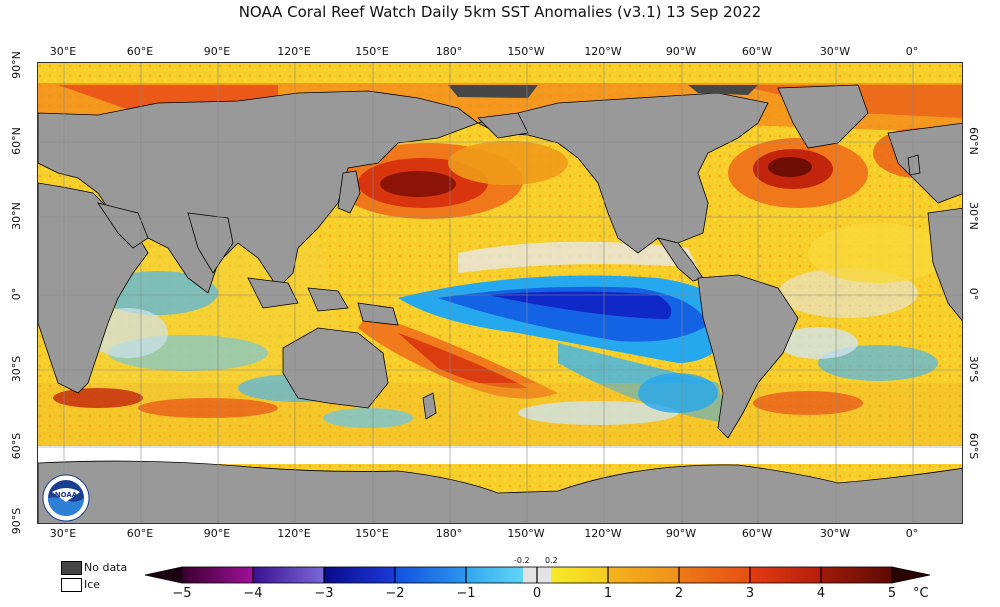 The width and height of the screenshot is (1000, 607). What do you see at coordinates (526, 533) in the screenshot?
I see `lon-label-bottom: 150°W` at bounding box center [526, 533].